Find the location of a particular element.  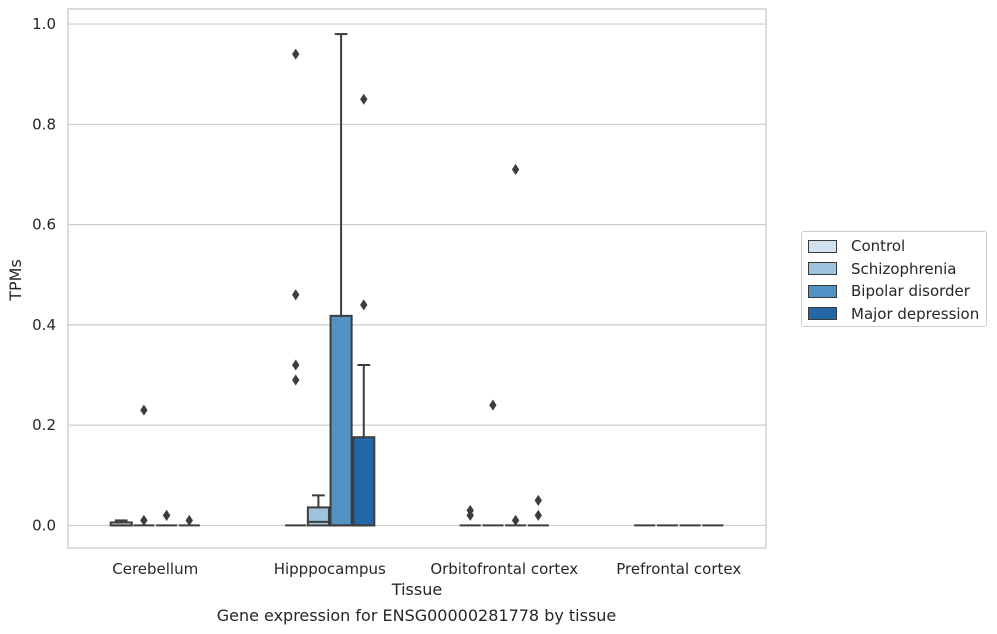

x-tick-label: Hipppocampus is located at coordinates (330, 569).